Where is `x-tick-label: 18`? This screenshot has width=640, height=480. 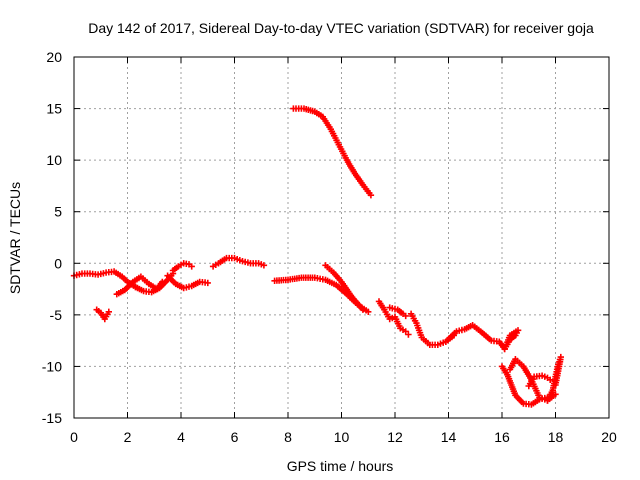 x-tick-label: 18 is located at coordinates (556, 437).